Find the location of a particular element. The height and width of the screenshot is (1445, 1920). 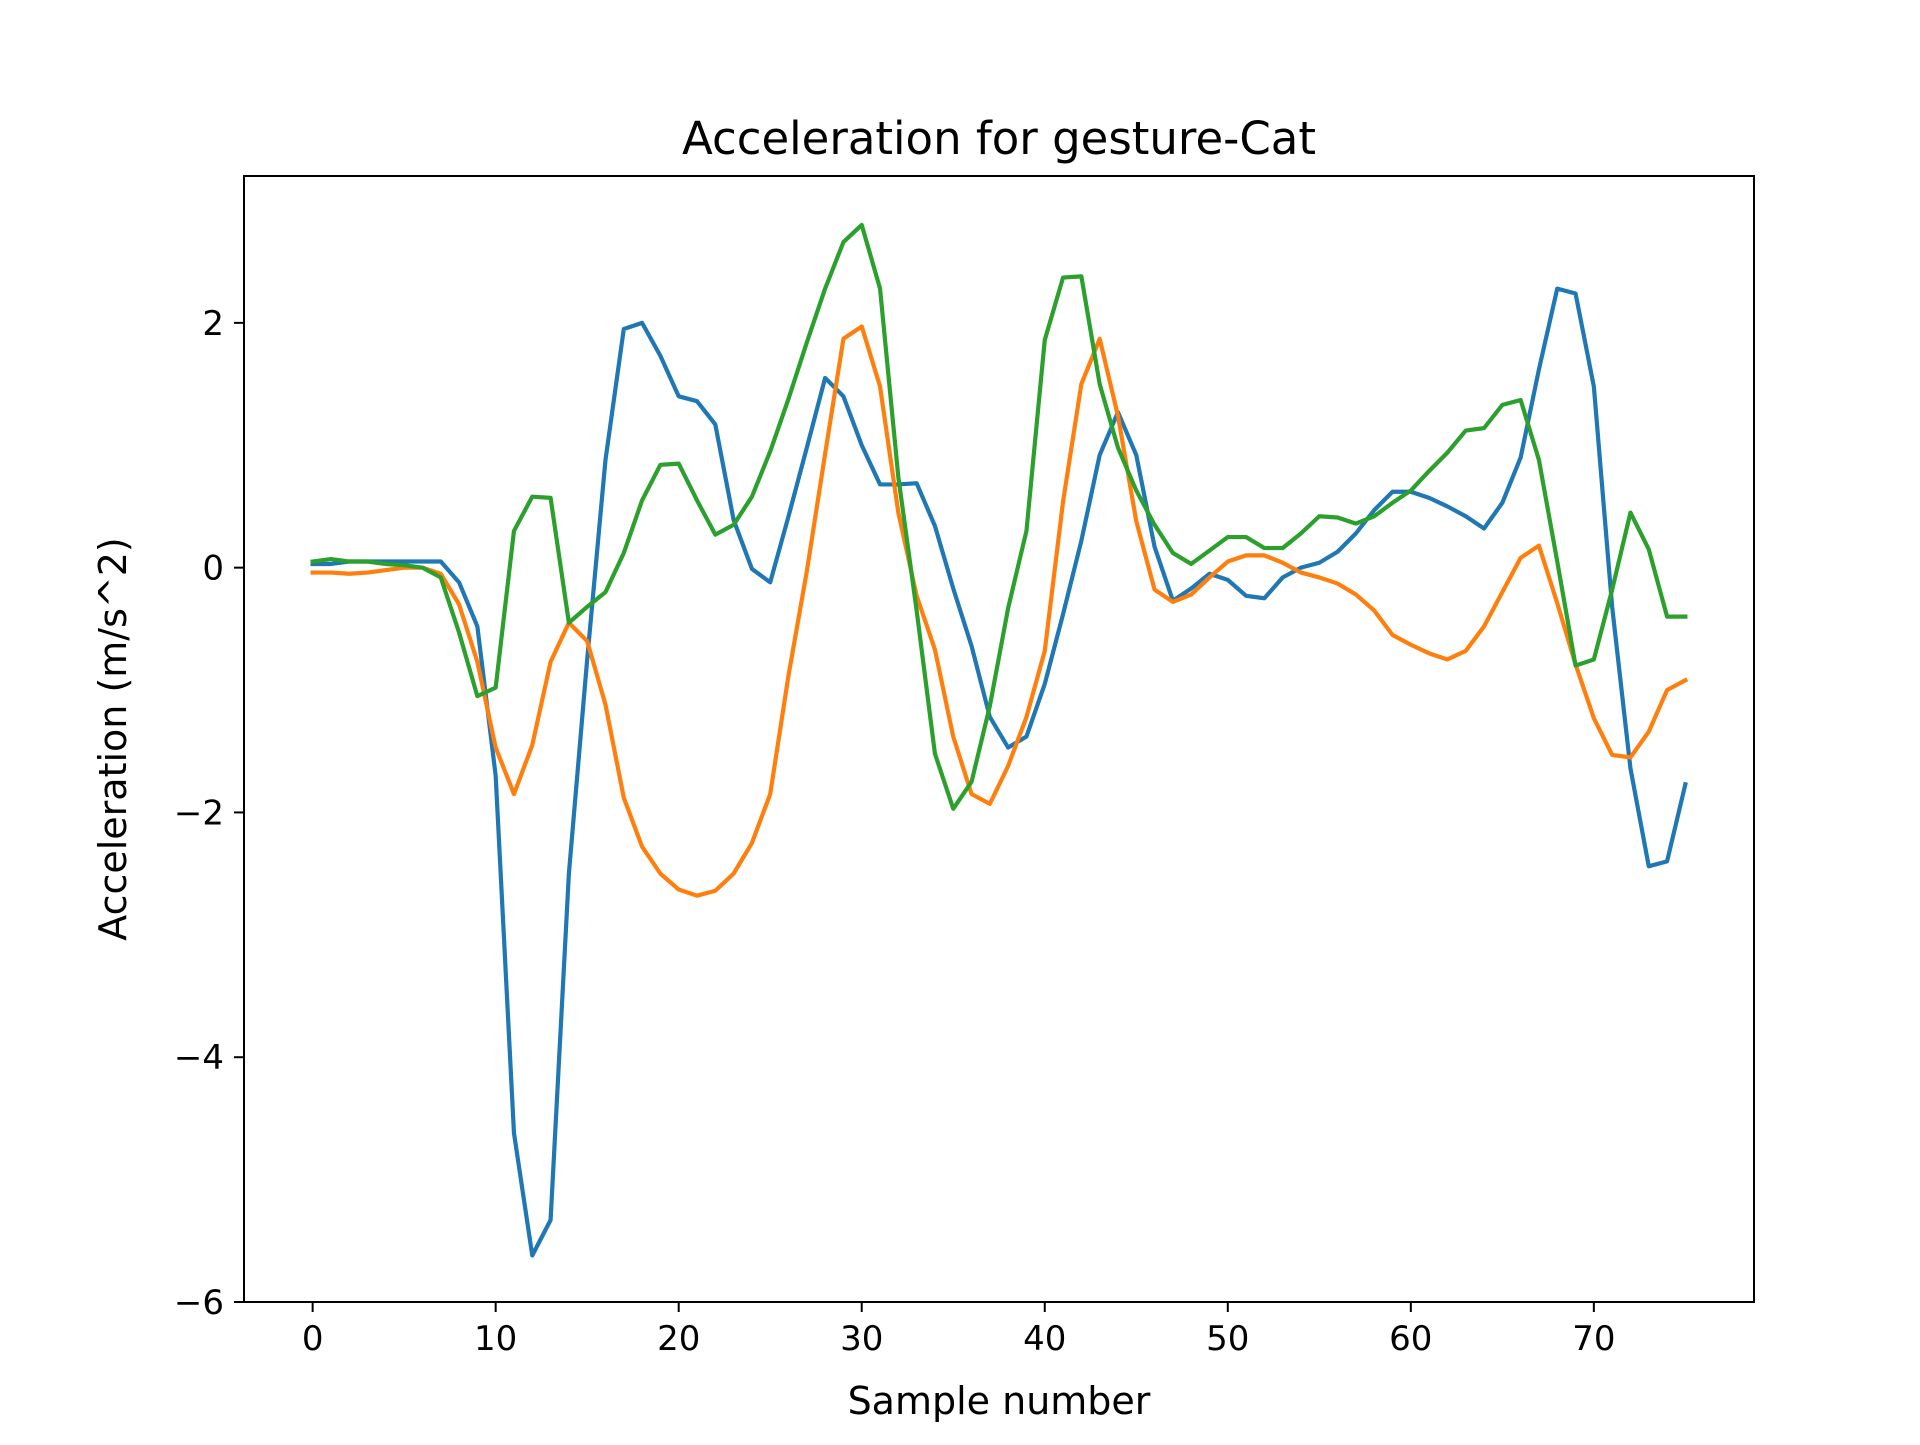

x-tick-label: 30 is located at coordinates (861, 1339).